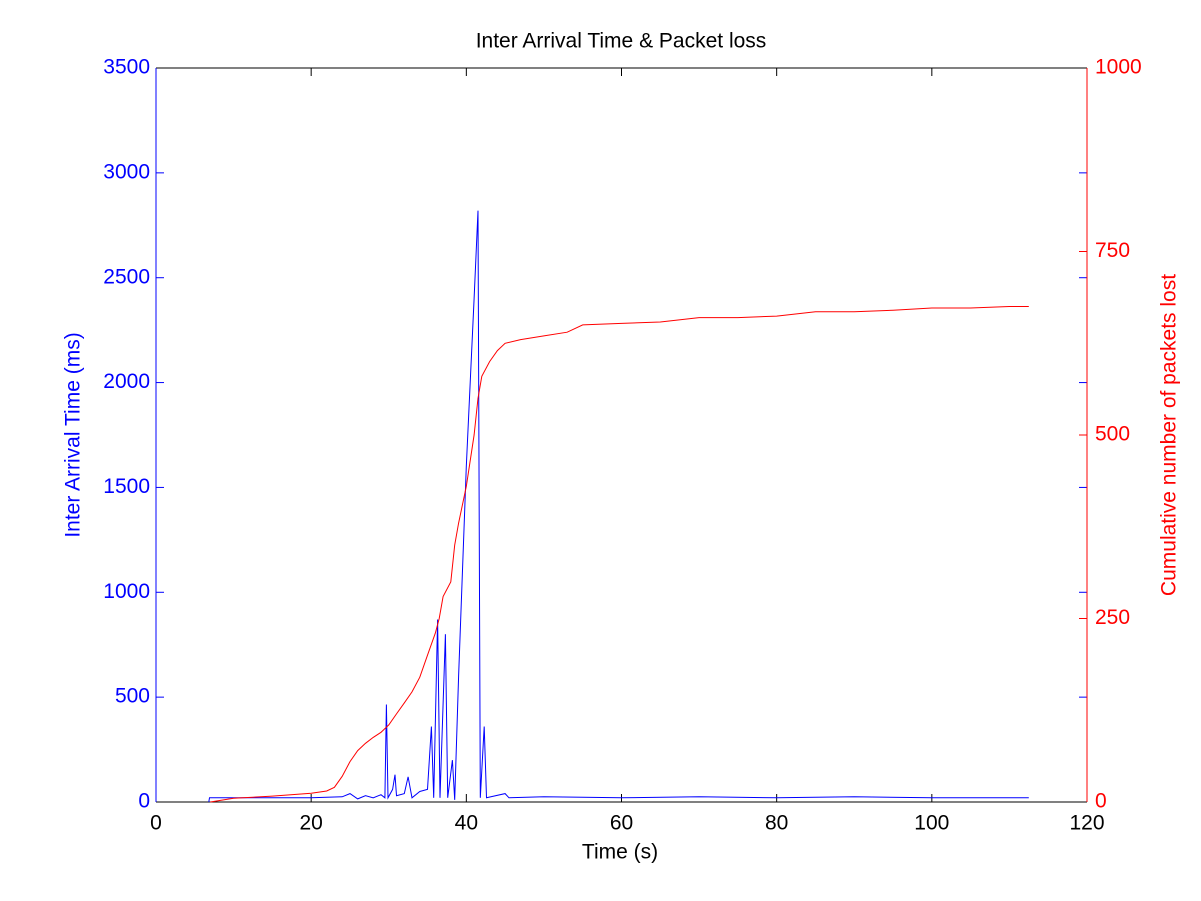 This screenshot has height=901, width=1201. I want to click on y2-tick-label: 1000, so click(1118, 67).